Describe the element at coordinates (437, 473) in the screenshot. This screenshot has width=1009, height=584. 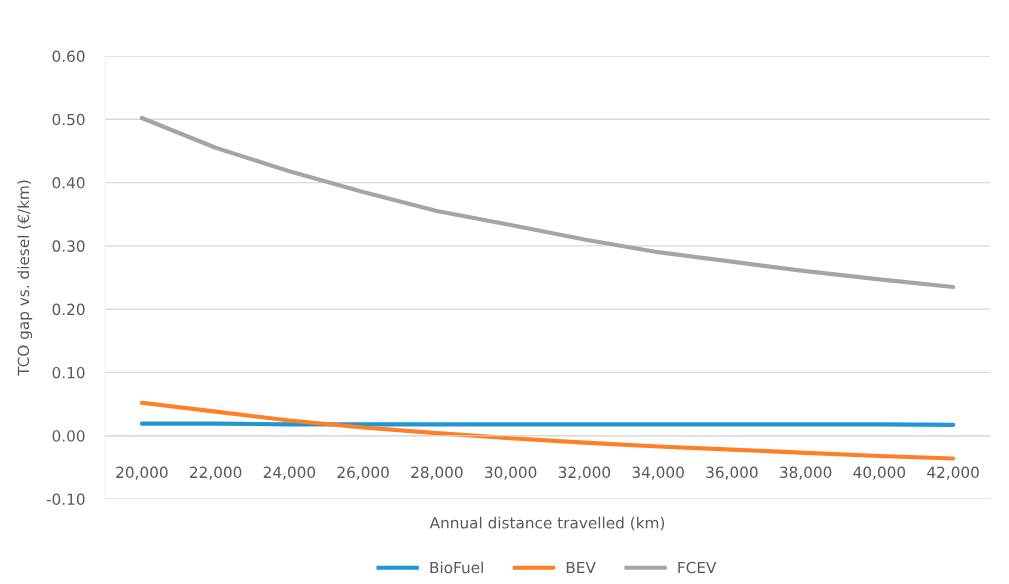
I see `x-tick-label: 28,000` at that location.